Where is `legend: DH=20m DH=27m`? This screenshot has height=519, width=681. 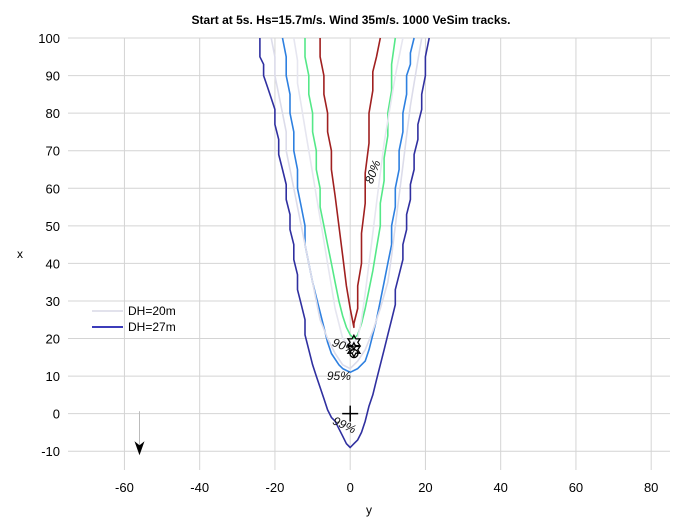 legend: DH=20m DH=27m is located at coordinates (134, 319).